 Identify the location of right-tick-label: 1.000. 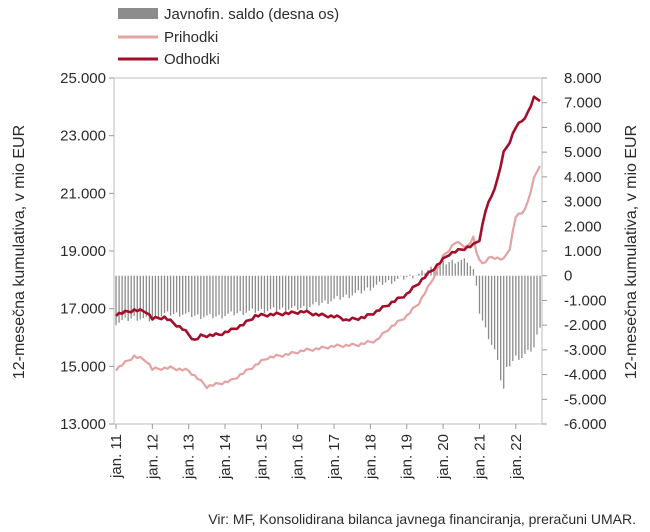
(583, 251).